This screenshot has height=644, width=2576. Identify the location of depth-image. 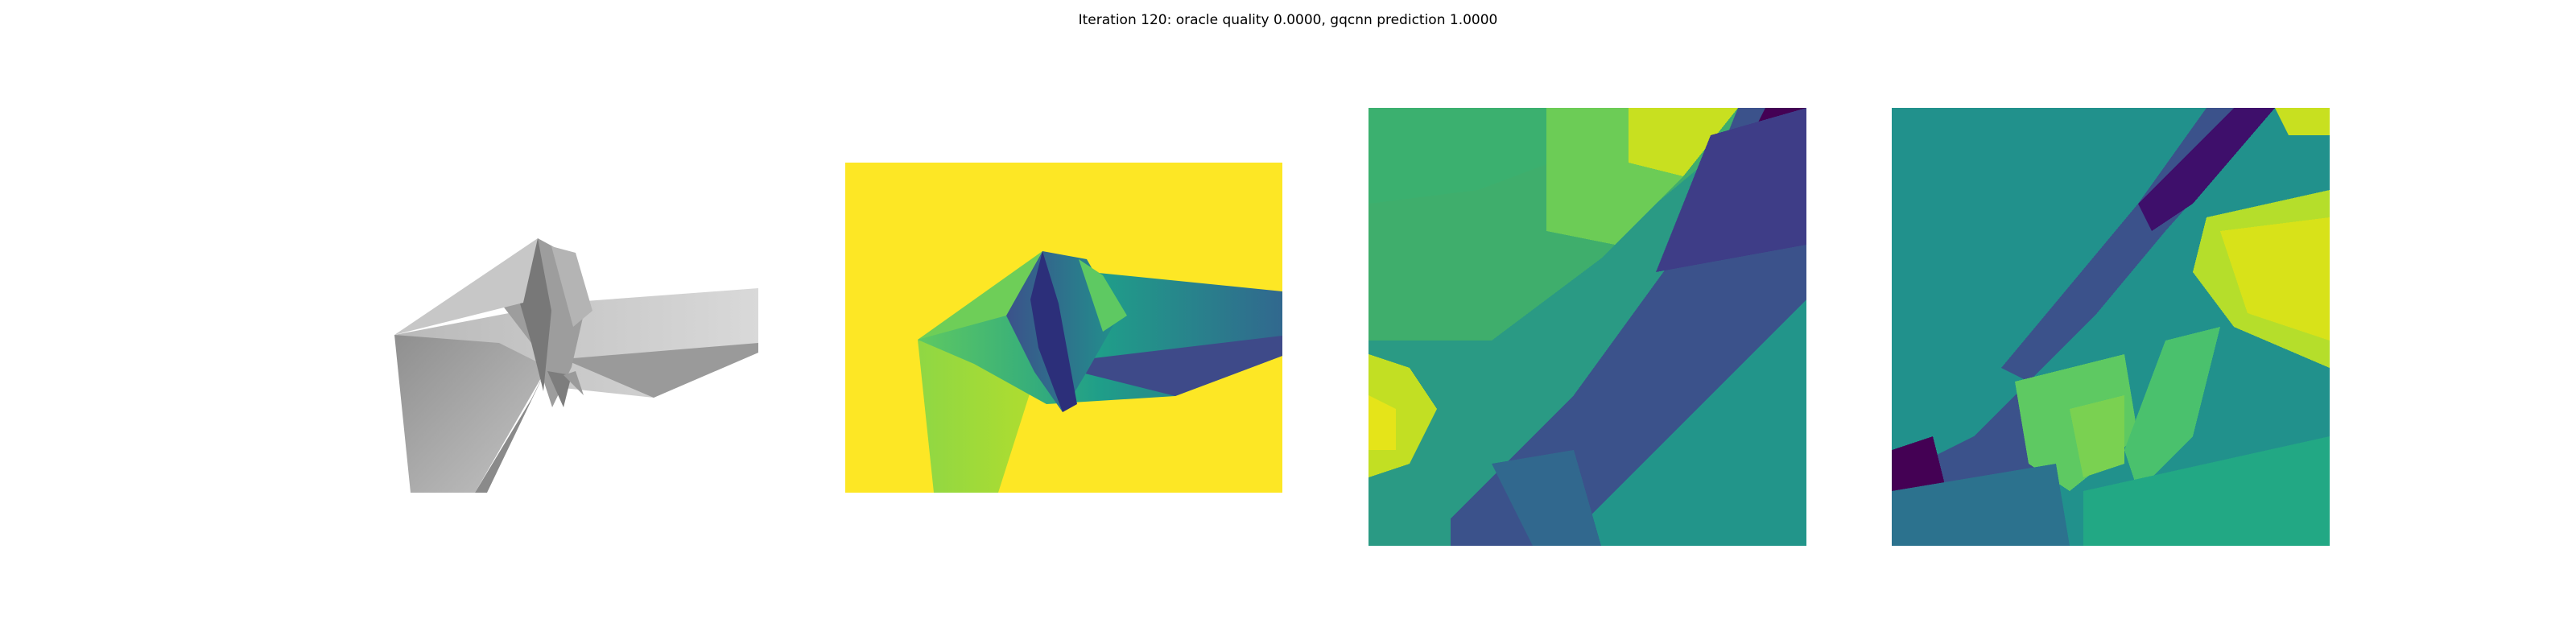
(1063, 328).